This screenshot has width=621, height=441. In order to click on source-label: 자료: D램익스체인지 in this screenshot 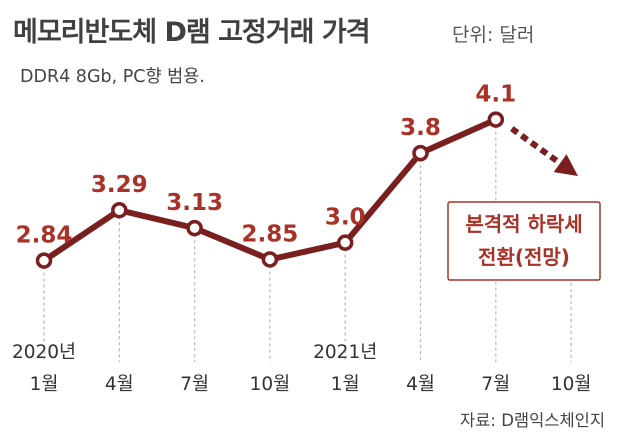, I will do `click(532, 420)`.